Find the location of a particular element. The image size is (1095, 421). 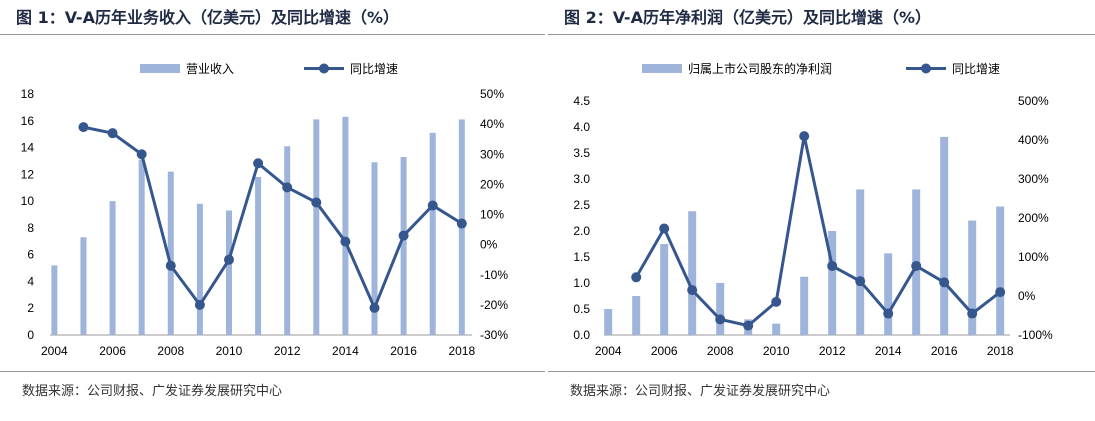

left-axis-tick-label: 4 is located at coordinates (30, 281).